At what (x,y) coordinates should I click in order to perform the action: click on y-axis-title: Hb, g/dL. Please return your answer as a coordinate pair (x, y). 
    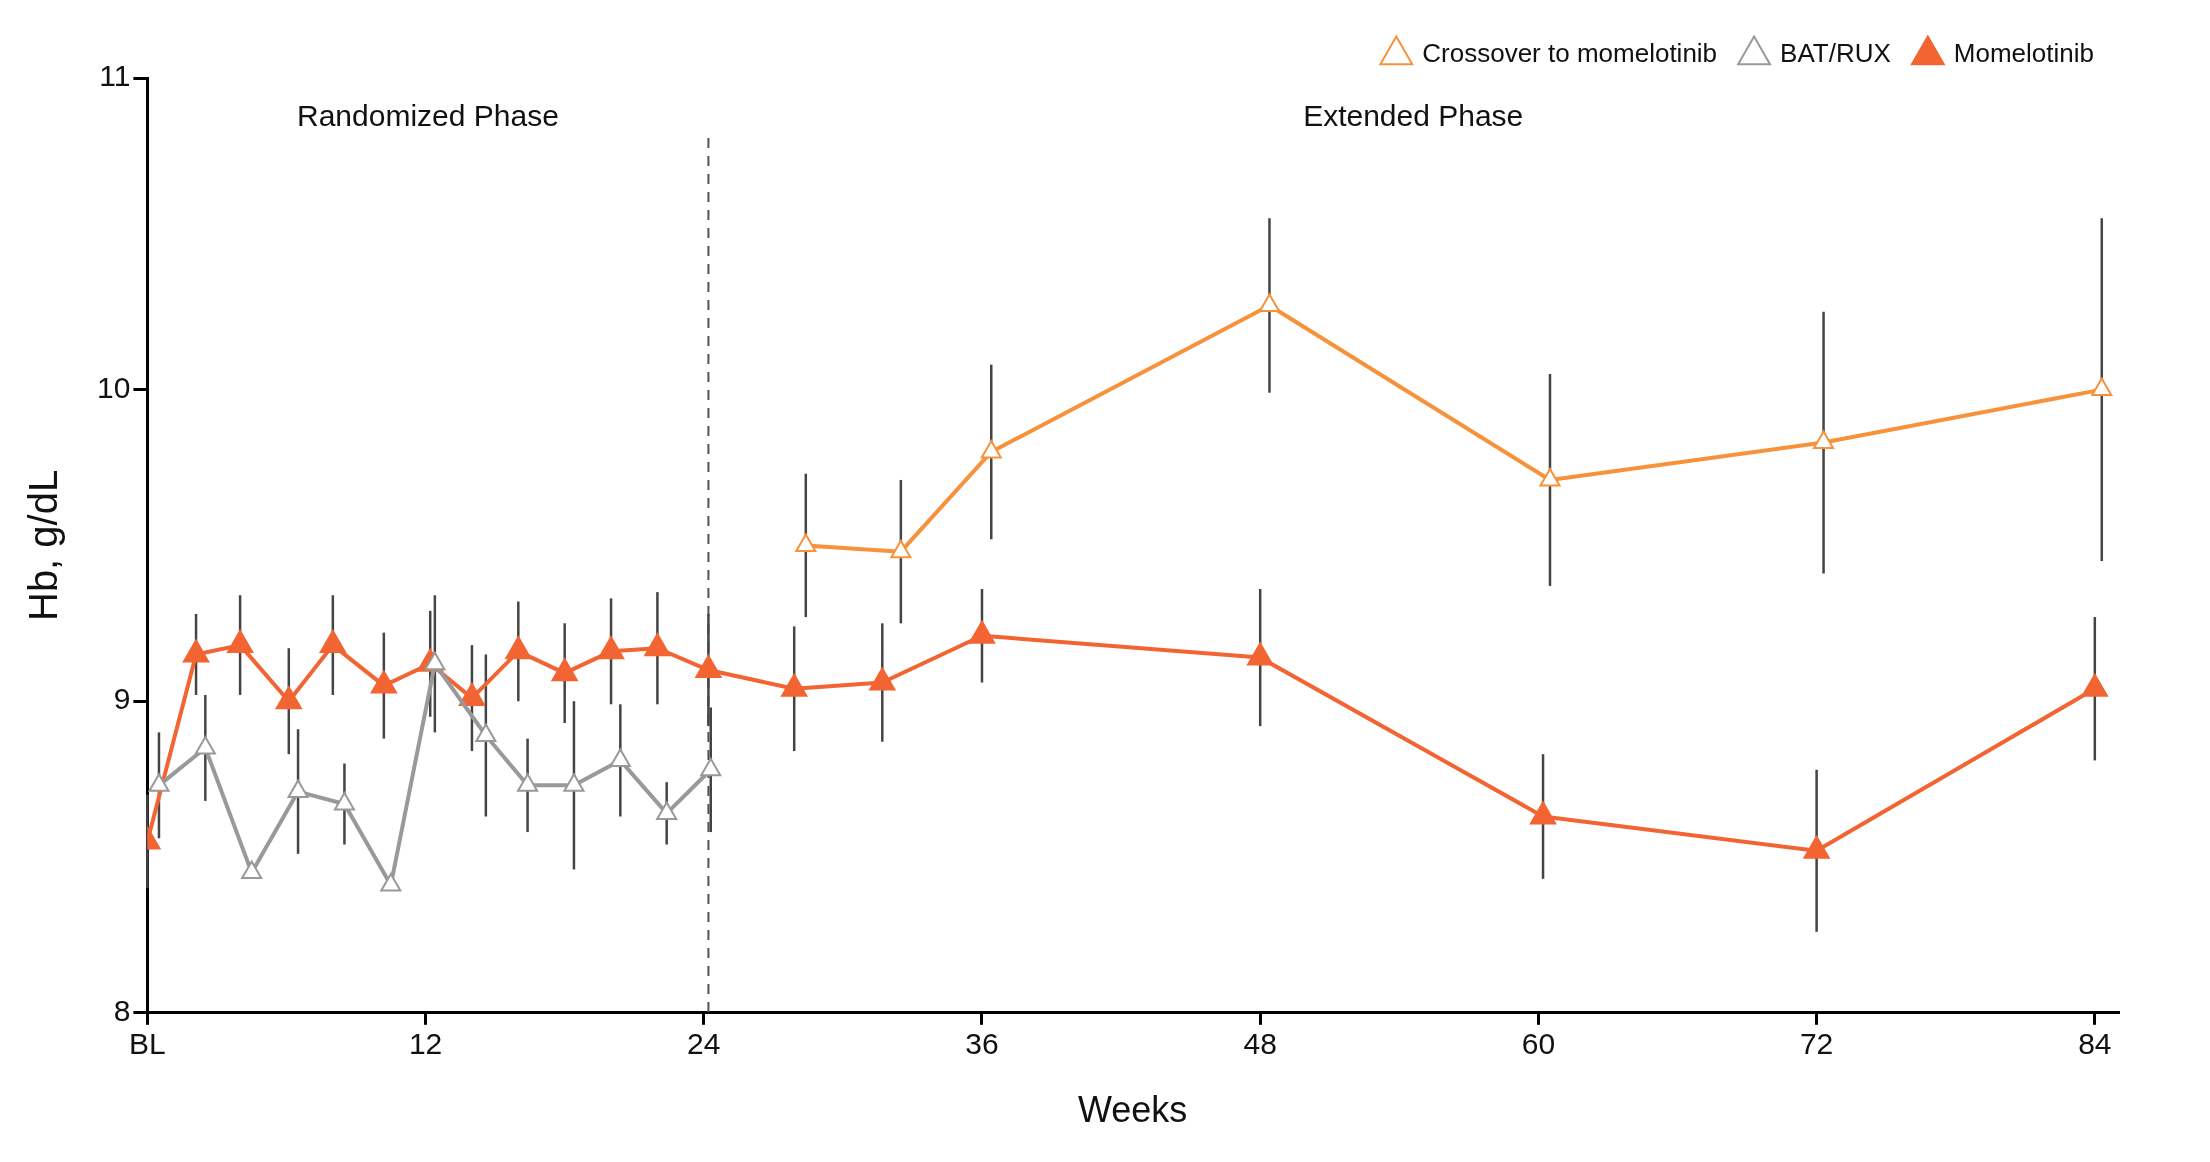
    Looking at the image, I should click on (43, 545).